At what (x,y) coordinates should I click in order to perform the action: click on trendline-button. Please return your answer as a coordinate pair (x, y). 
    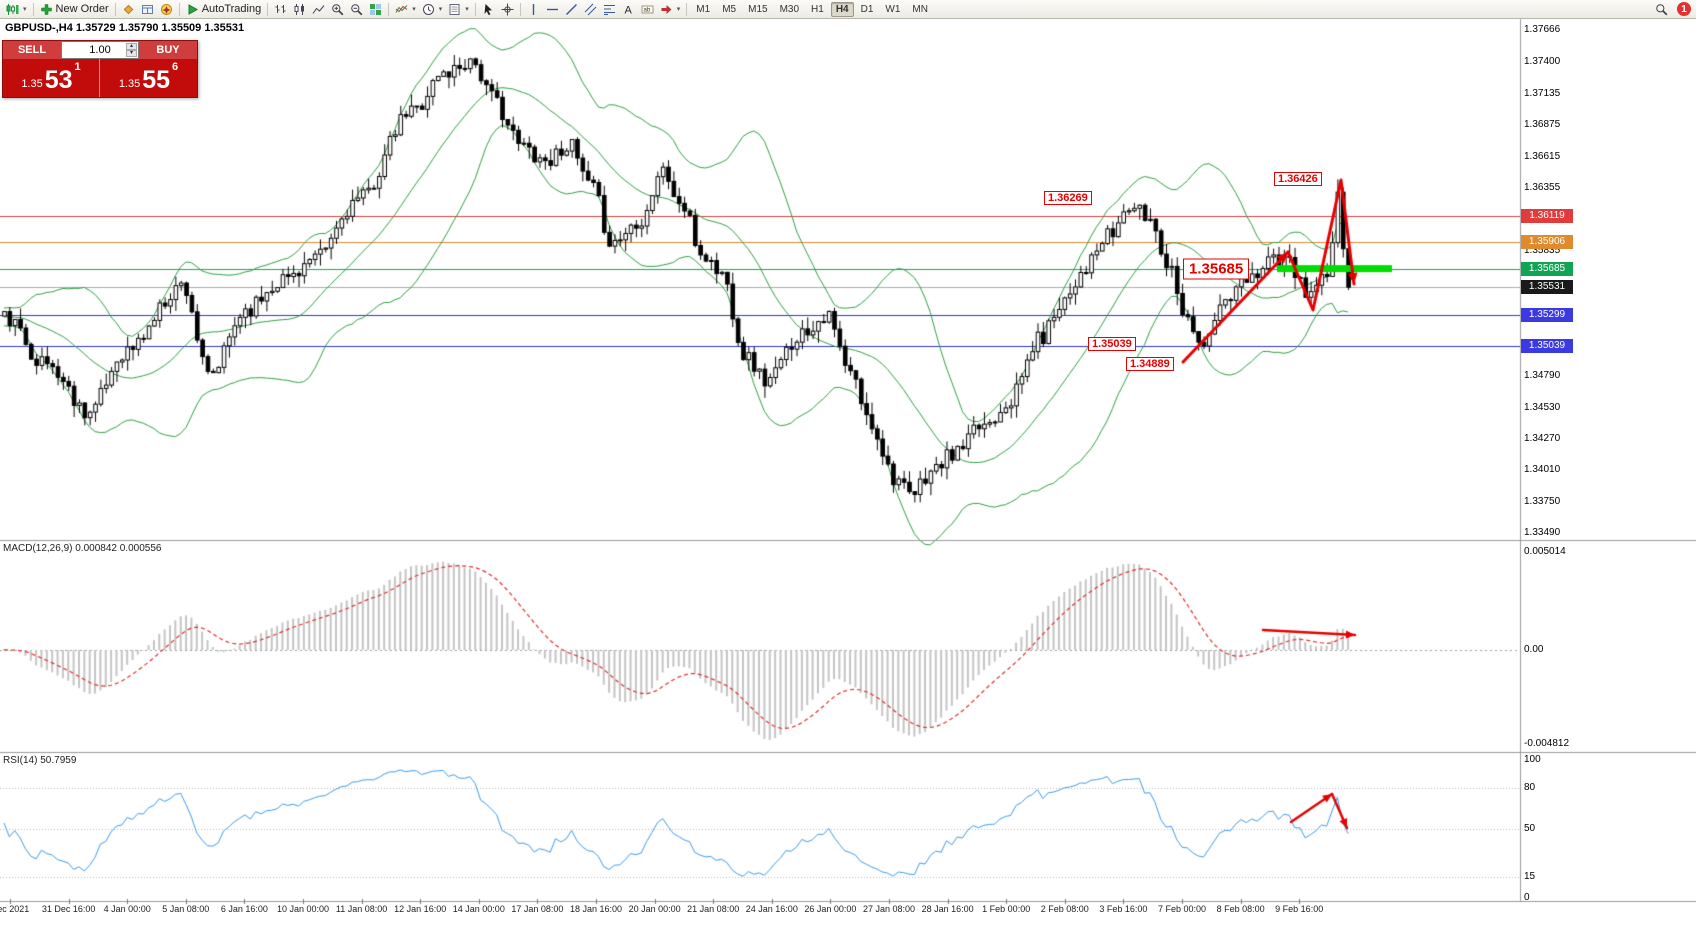
    Looking at the image, I should click on (571, 9).